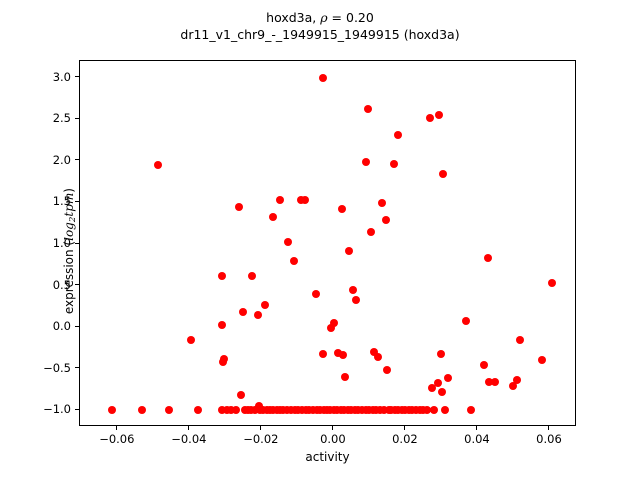  Describe the element at coordinates (70, 251) in the screenshot. I see `y-axis-label: expression (log2tpm)` at that location.